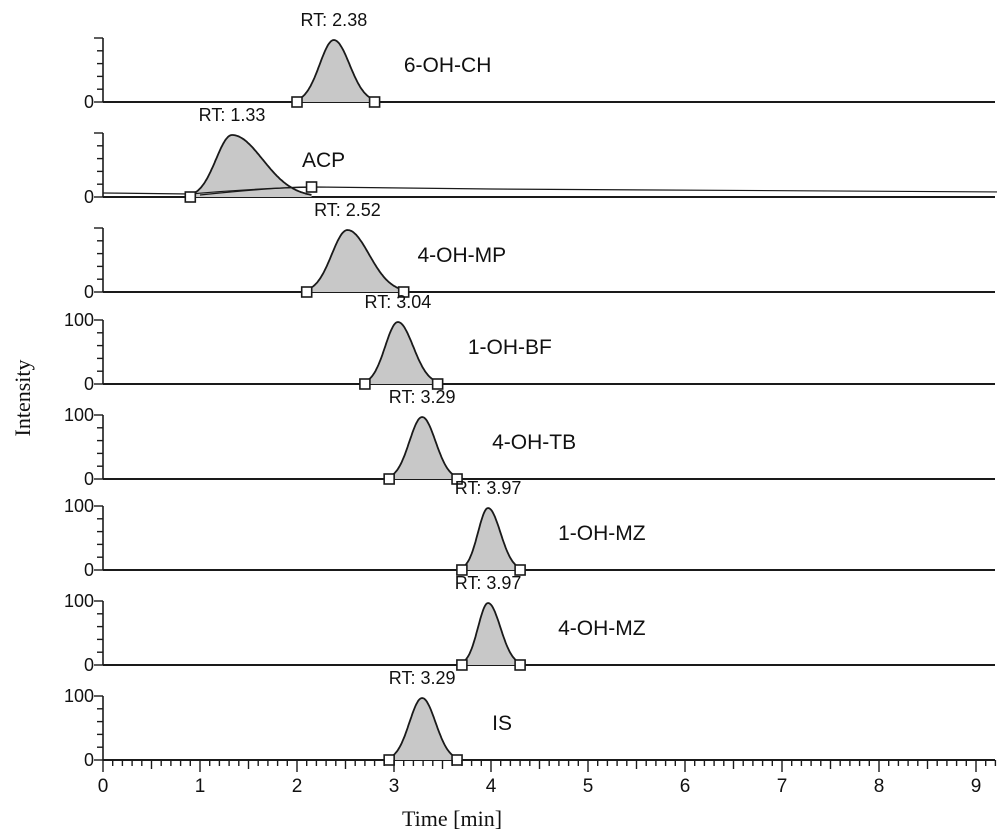  Describe the element at coordinates (22, 398) in the screenshot. I see `y-axis-title: Intensity` at that location.